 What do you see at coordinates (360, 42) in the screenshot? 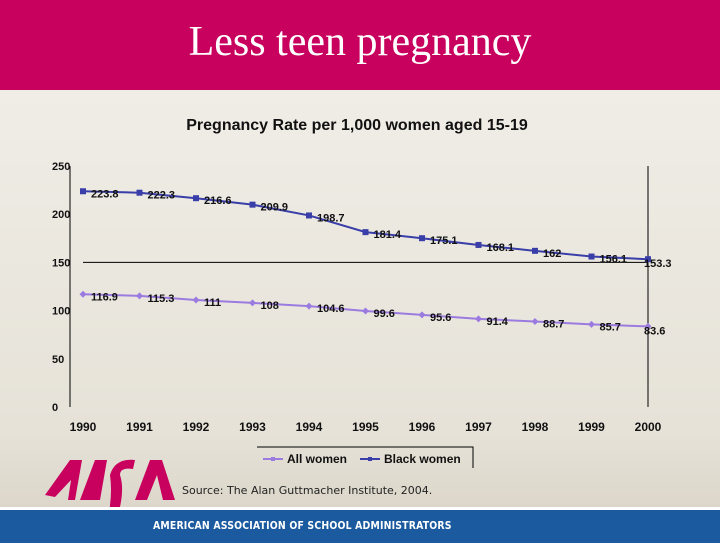
I see `slide-title: Less teen pregnancy` at bounding box center [360, 42].